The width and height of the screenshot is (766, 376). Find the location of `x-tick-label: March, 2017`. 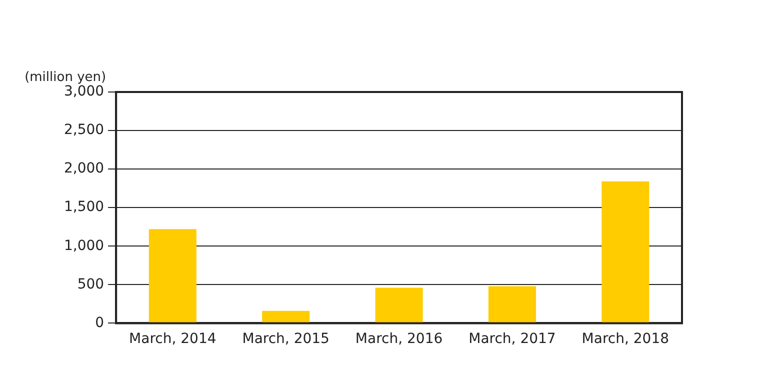

x-tick-label: March, 2017 is located at coordinates (512, 339).